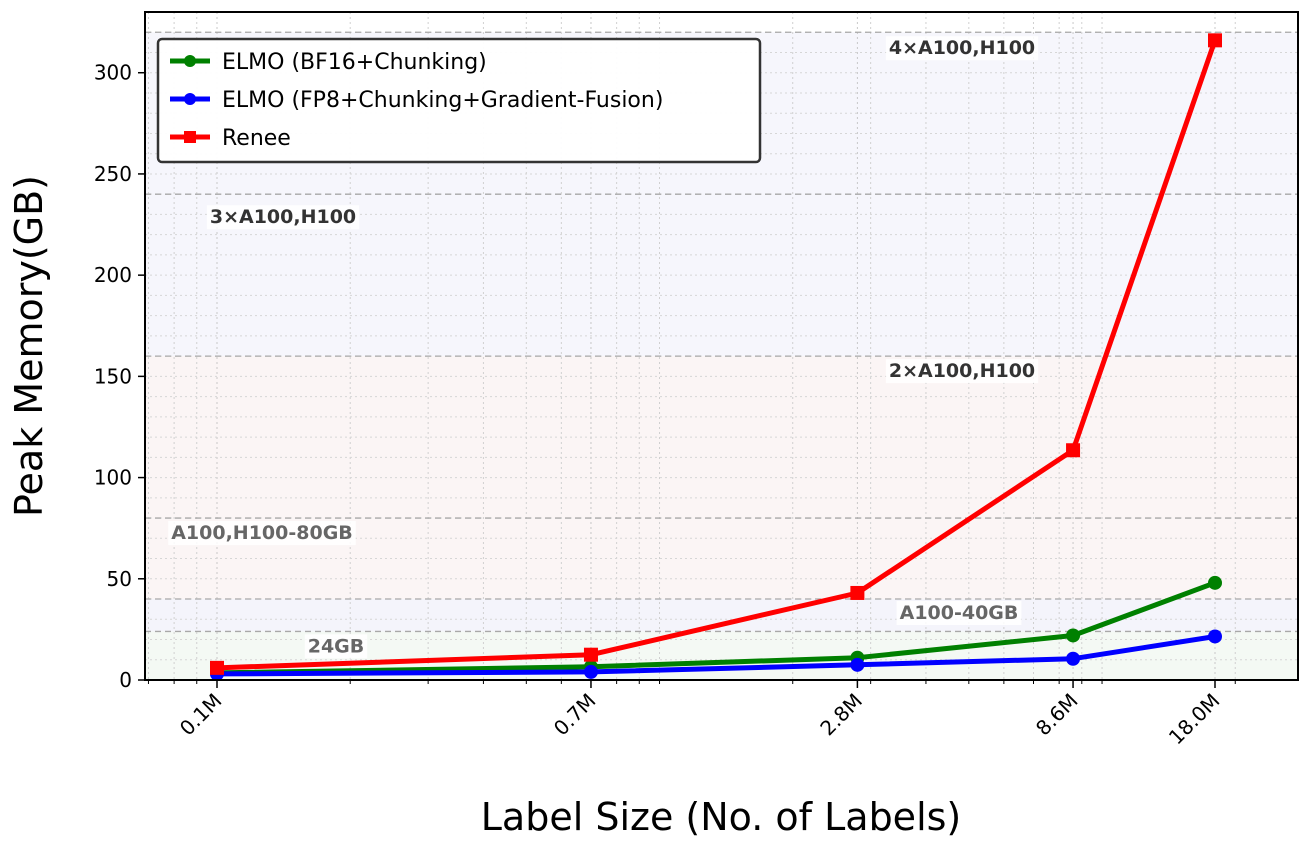 The image size is (1303, 841). I want to click on threshold-label-5: 4×A100,H100, so click(962, 48).